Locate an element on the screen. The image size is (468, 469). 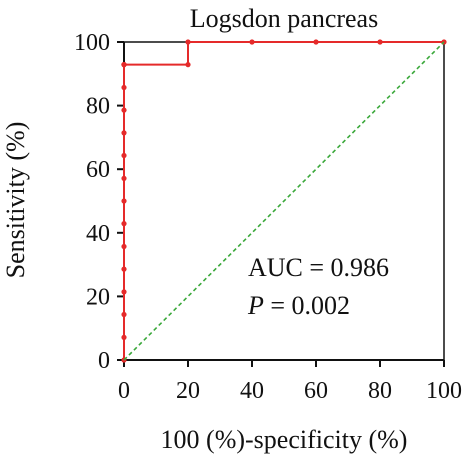
y-axis-label: Sensitivity (%) is located at coordinates (15, 200).